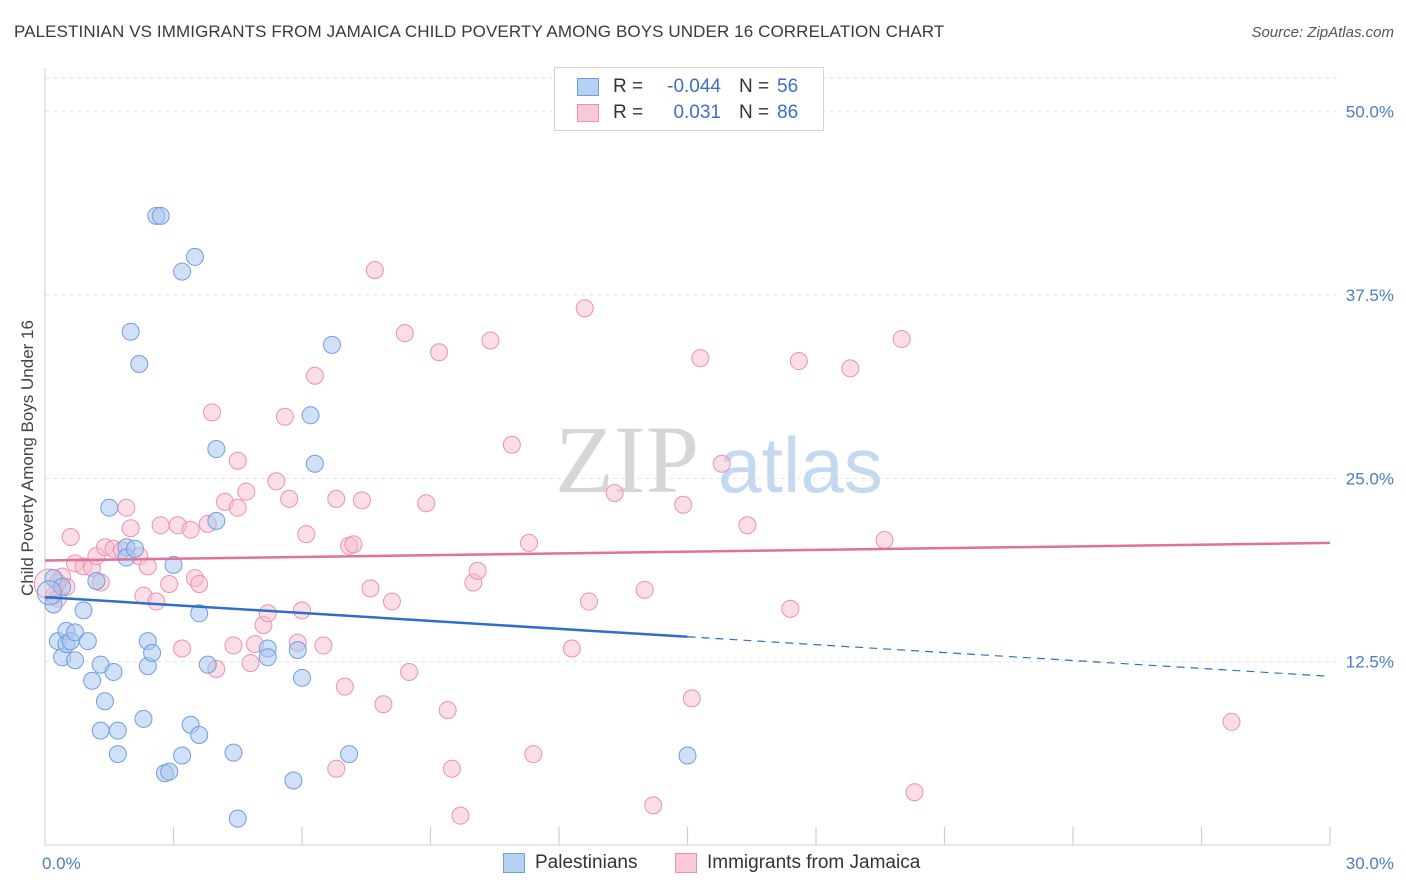 This screenshot has height=892, width=1406. I want to click on y-axis-label: Child Poverty Among Boys Under 16, so click(27, 458).